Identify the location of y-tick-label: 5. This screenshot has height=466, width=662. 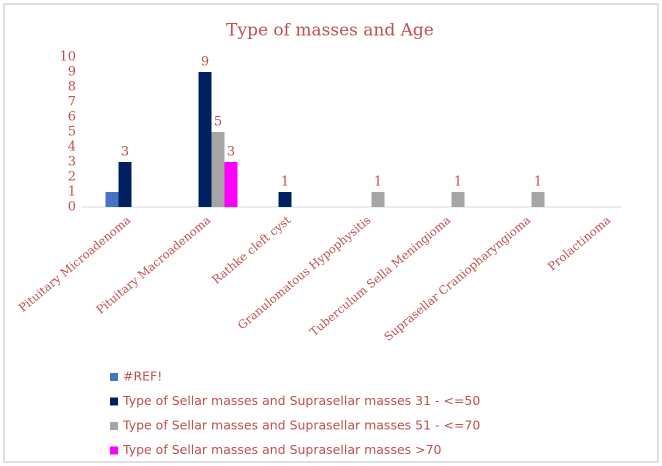
(72, 132).